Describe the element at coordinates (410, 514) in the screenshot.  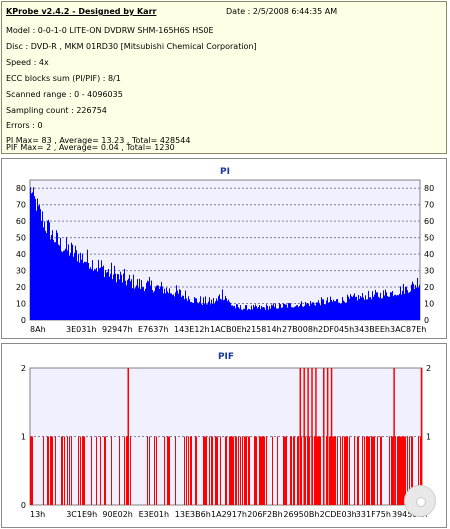
I see `pif-x-tick: 39458Eh` at that location.